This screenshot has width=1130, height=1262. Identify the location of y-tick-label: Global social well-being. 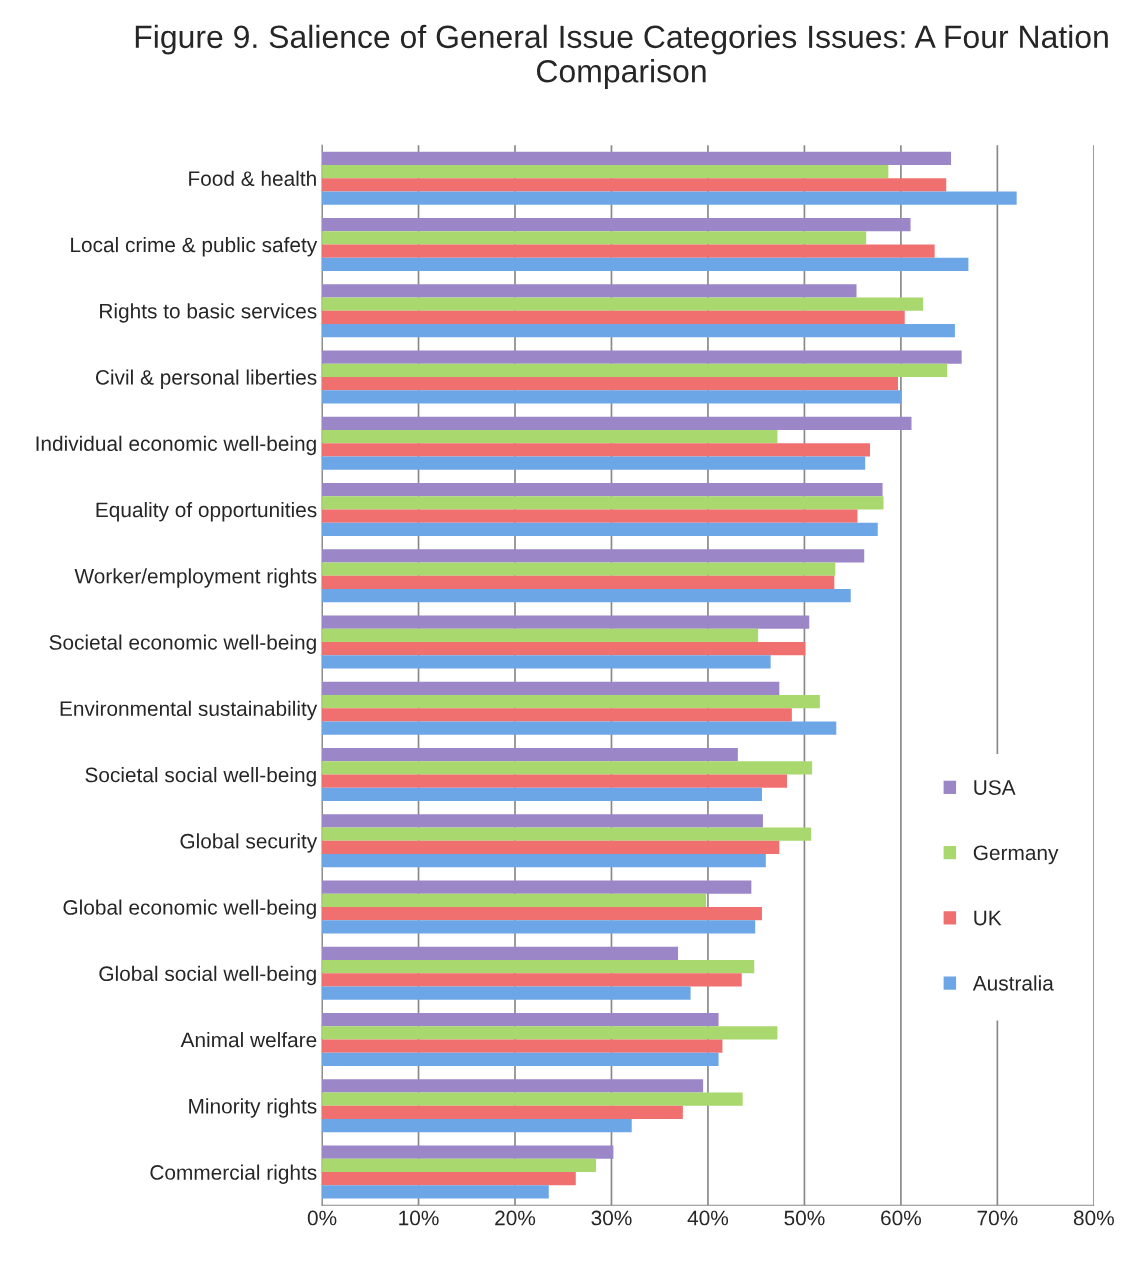
(207, 975).